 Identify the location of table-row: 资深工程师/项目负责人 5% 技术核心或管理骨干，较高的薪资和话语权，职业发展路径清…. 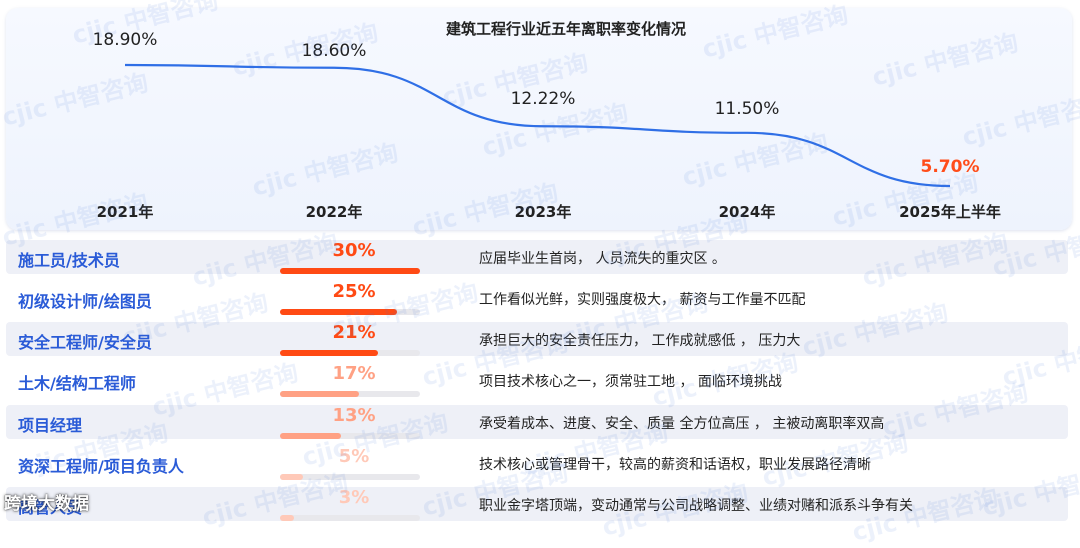
(537, 463).